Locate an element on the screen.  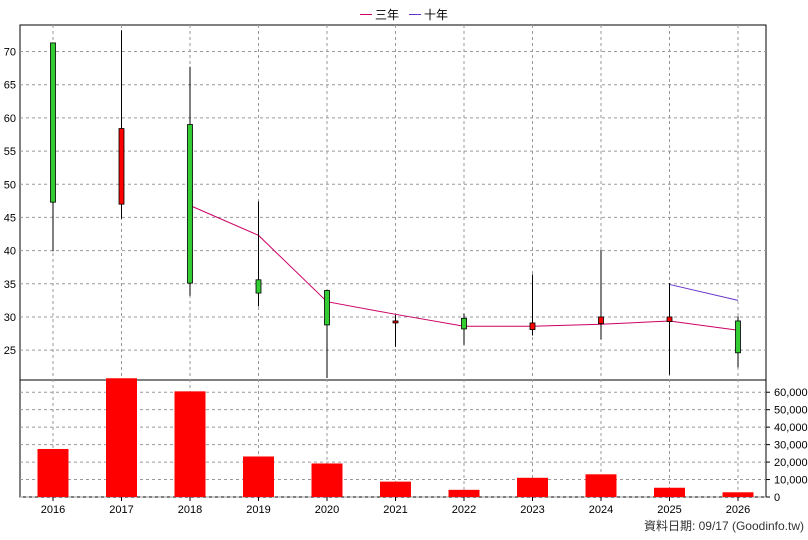
x-tick-label: 2026 is located at coordinates (738, 510).